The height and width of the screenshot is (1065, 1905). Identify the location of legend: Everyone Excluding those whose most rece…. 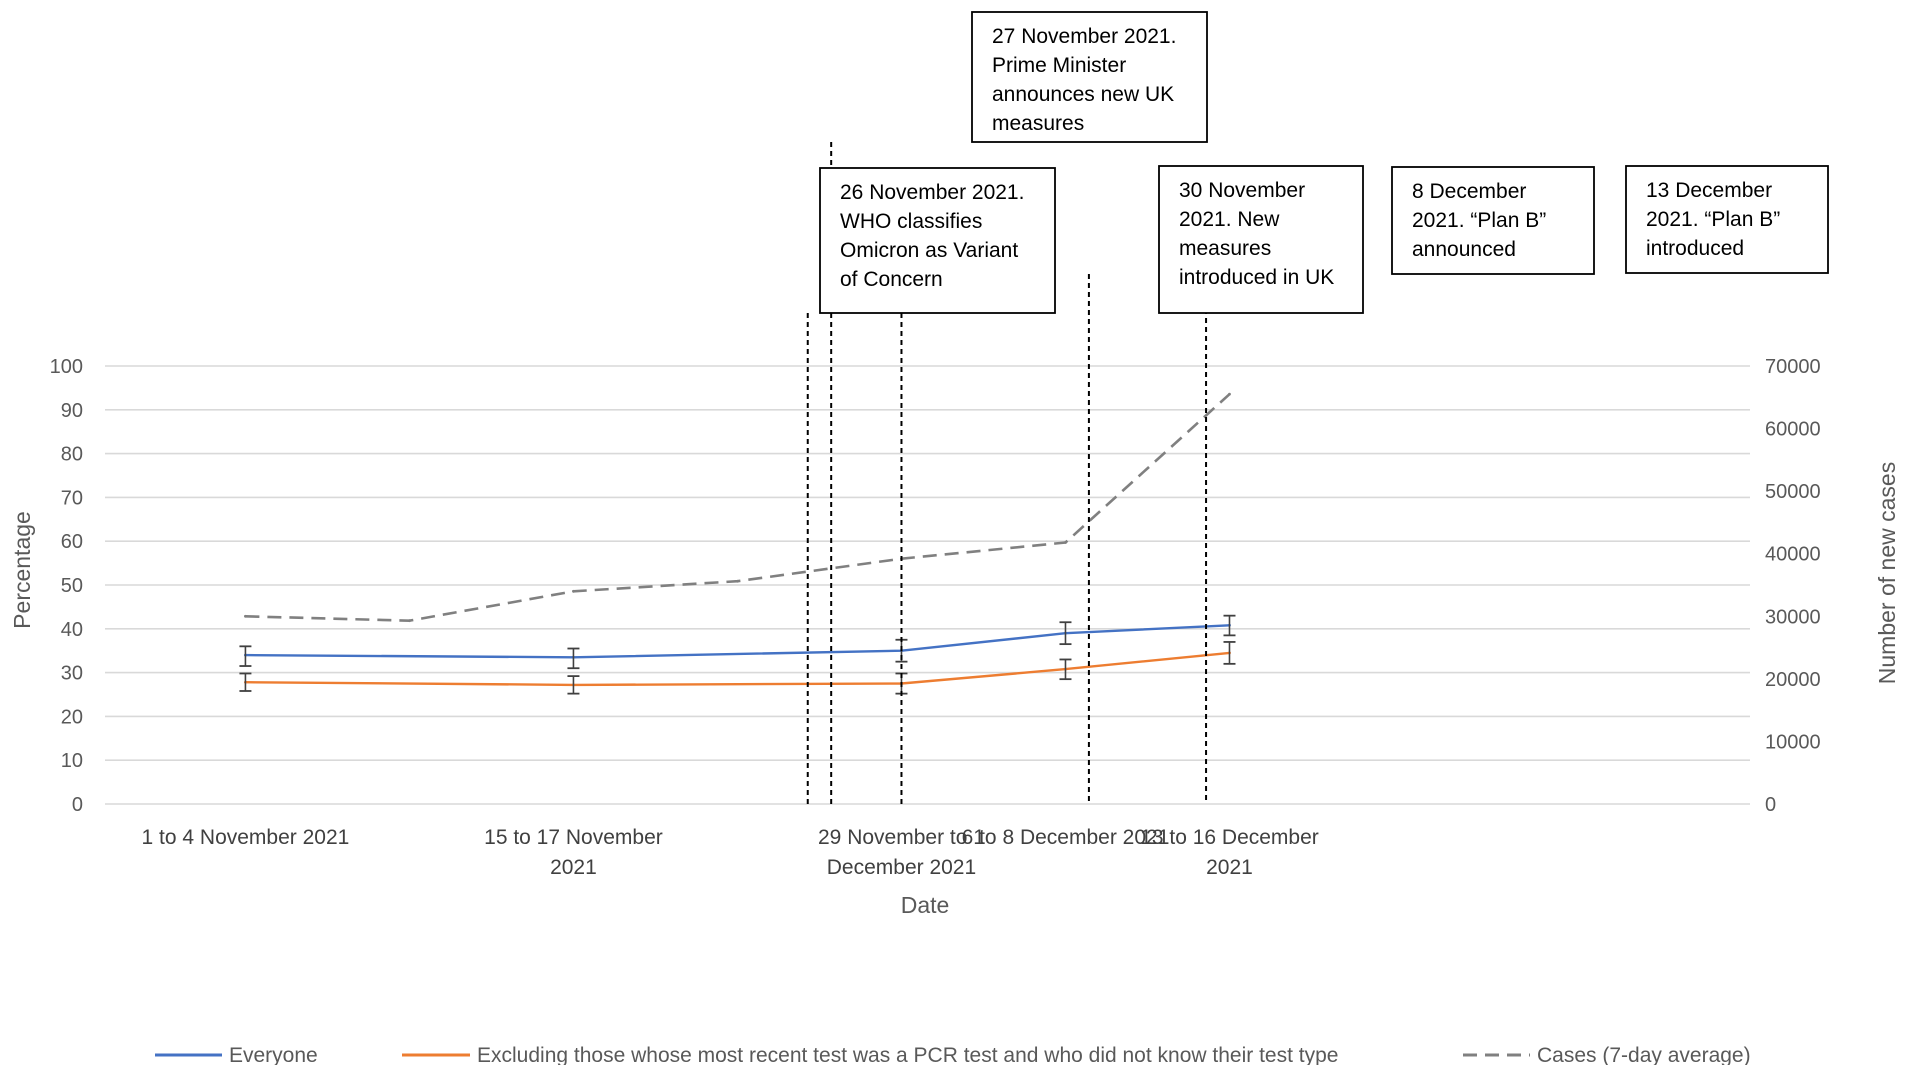
(953, 1054).